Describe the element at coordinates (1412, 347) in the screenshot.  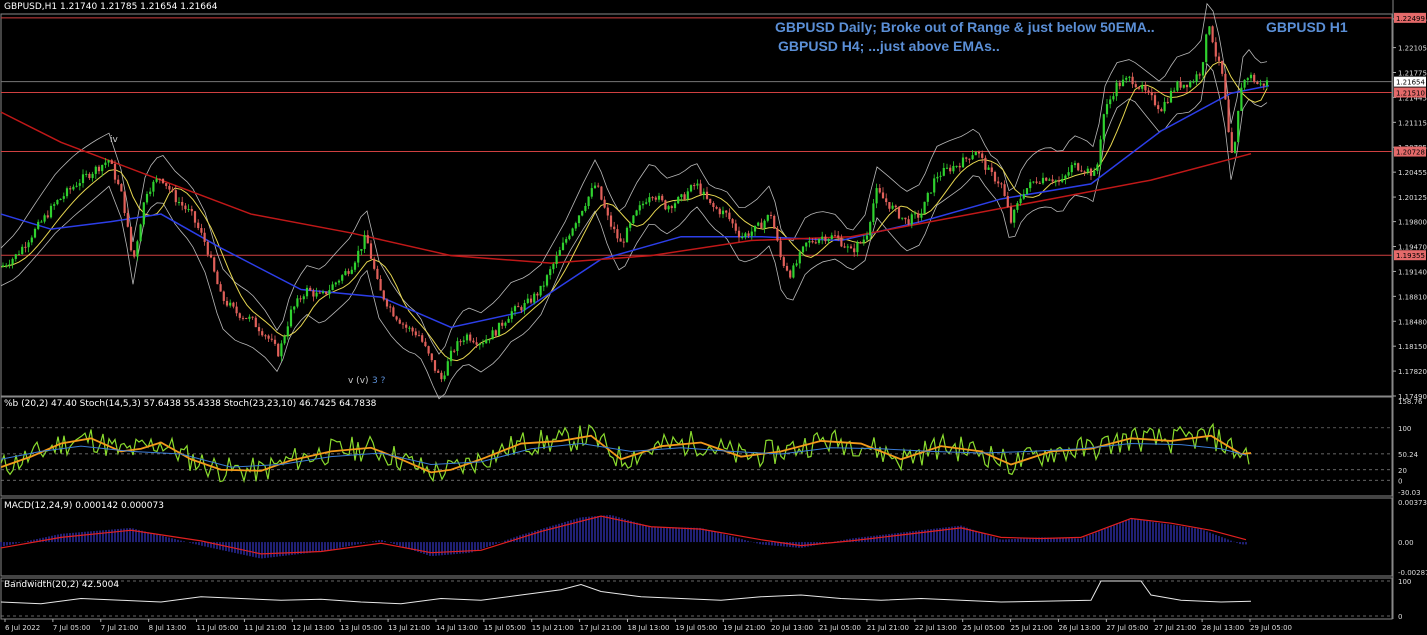
I see `price-tick-label: 1.18150` at that location.